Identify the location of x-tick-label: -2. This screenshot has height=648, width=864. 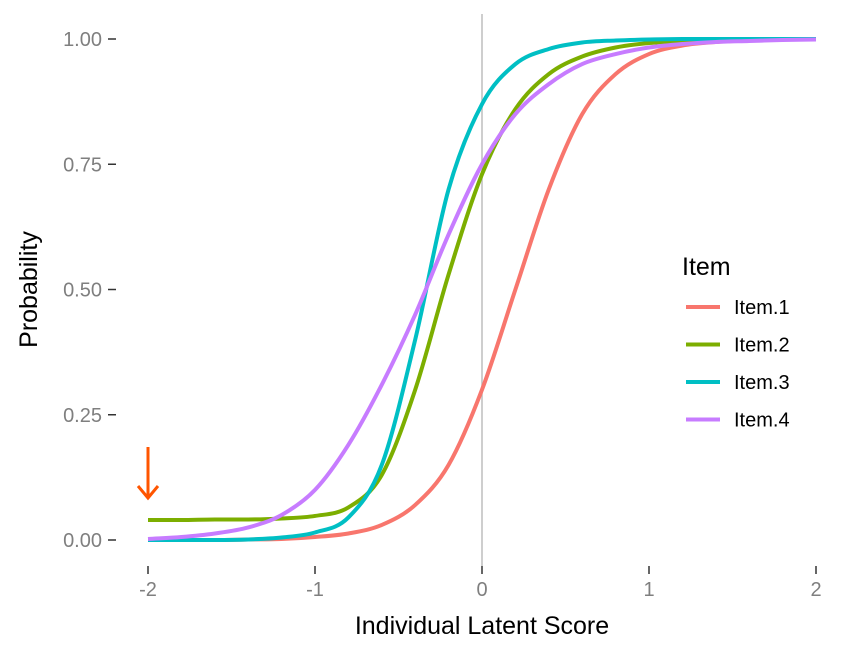
(148, 590).